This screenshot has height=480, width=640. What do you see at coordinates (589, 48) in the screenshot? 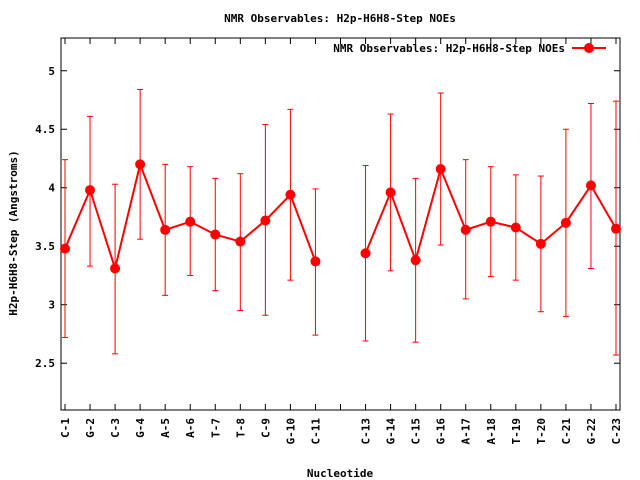
I see `legend-marker` at bounding box center [589, 48].